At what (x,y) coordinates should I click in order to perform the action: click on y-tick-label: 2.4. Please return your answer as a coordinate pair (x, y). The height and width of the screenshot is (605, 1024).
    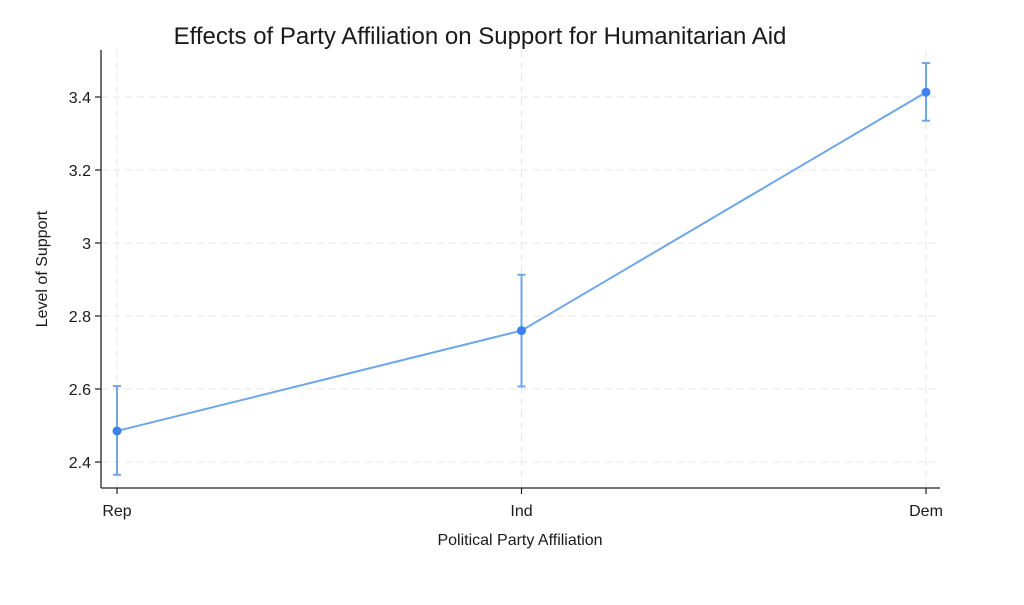
    Looking at the image, I should click on (80, 463).